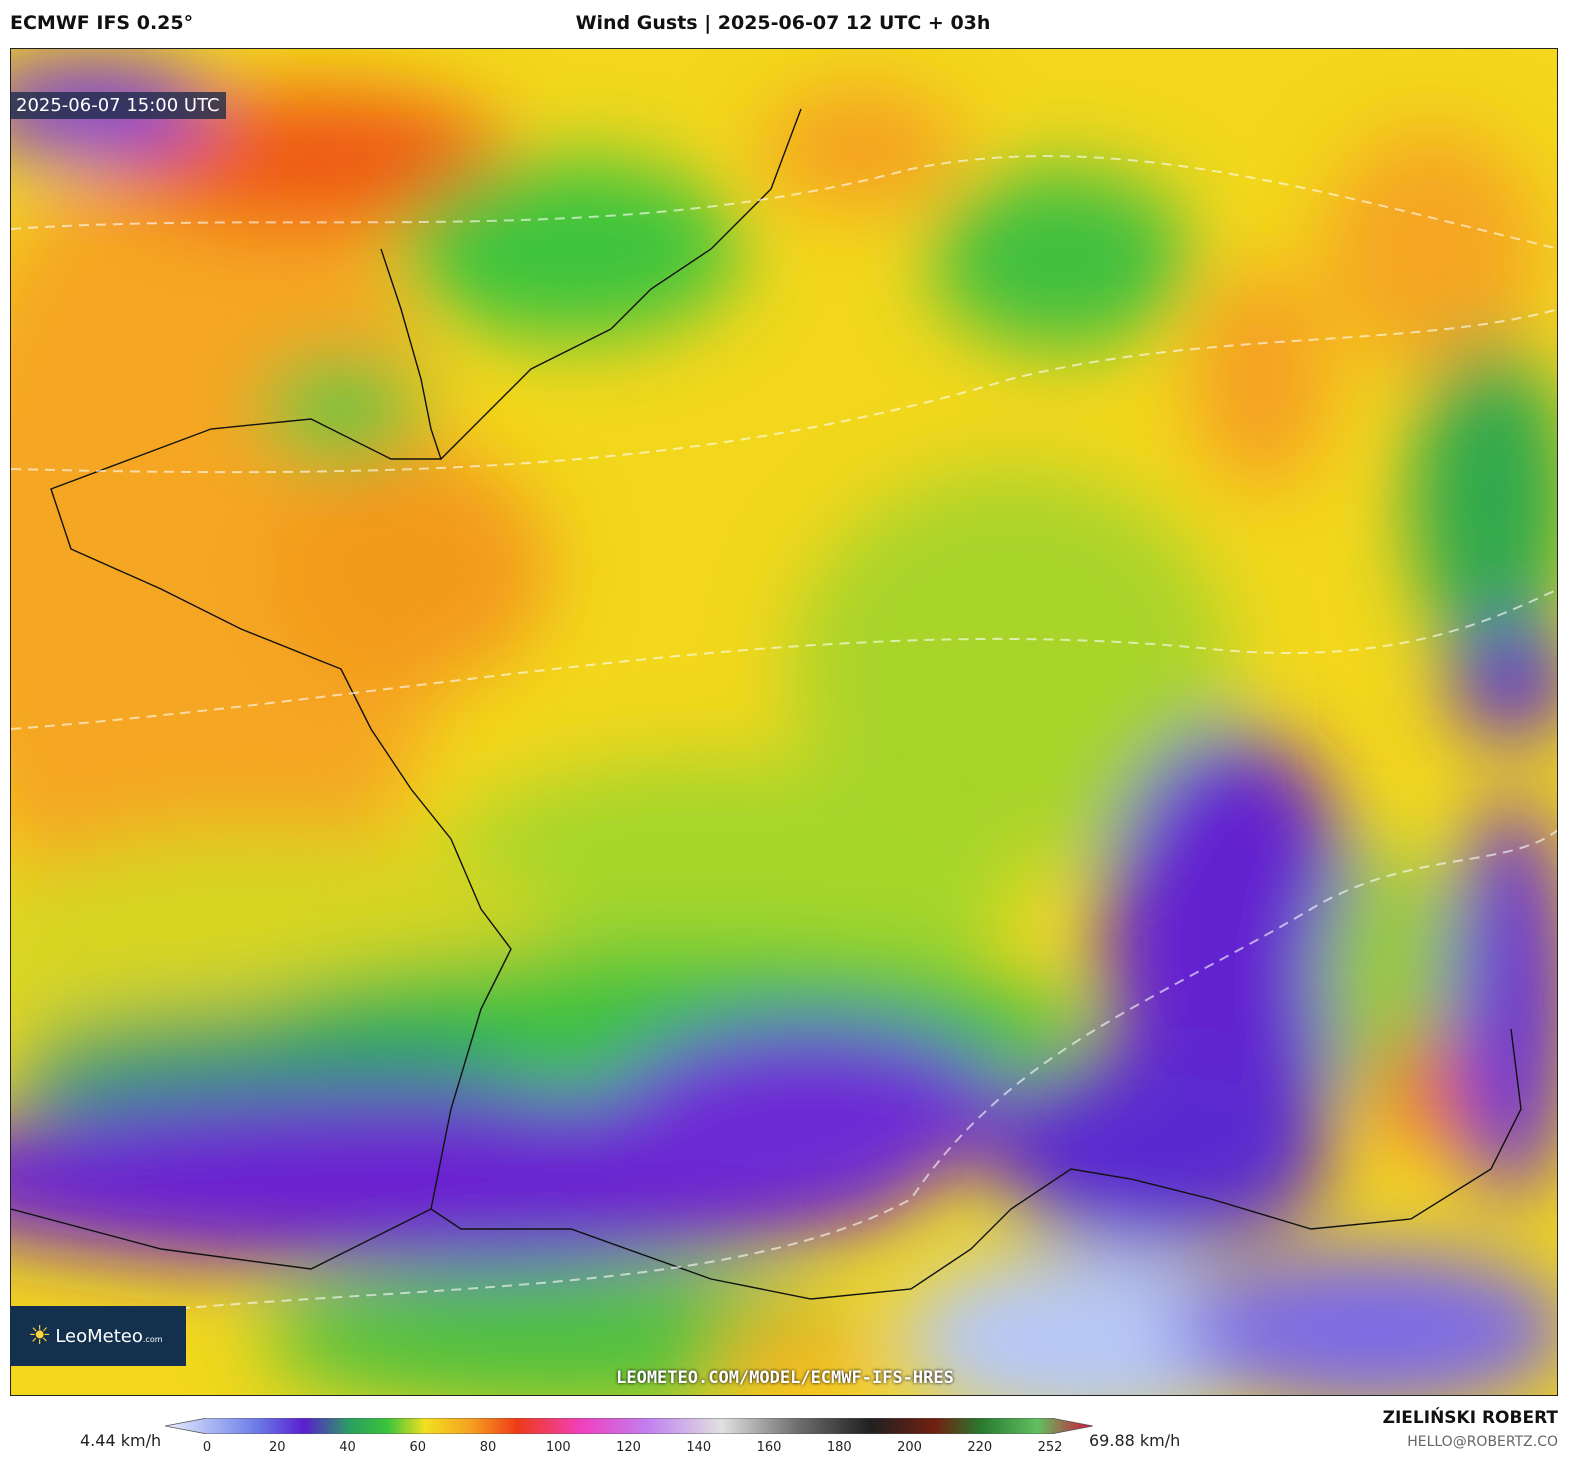  What do you see at coordinates (207, 1447) in the screenshot?
I see `colorbar-tick-label: 0` at bounding box center [207, 1447].